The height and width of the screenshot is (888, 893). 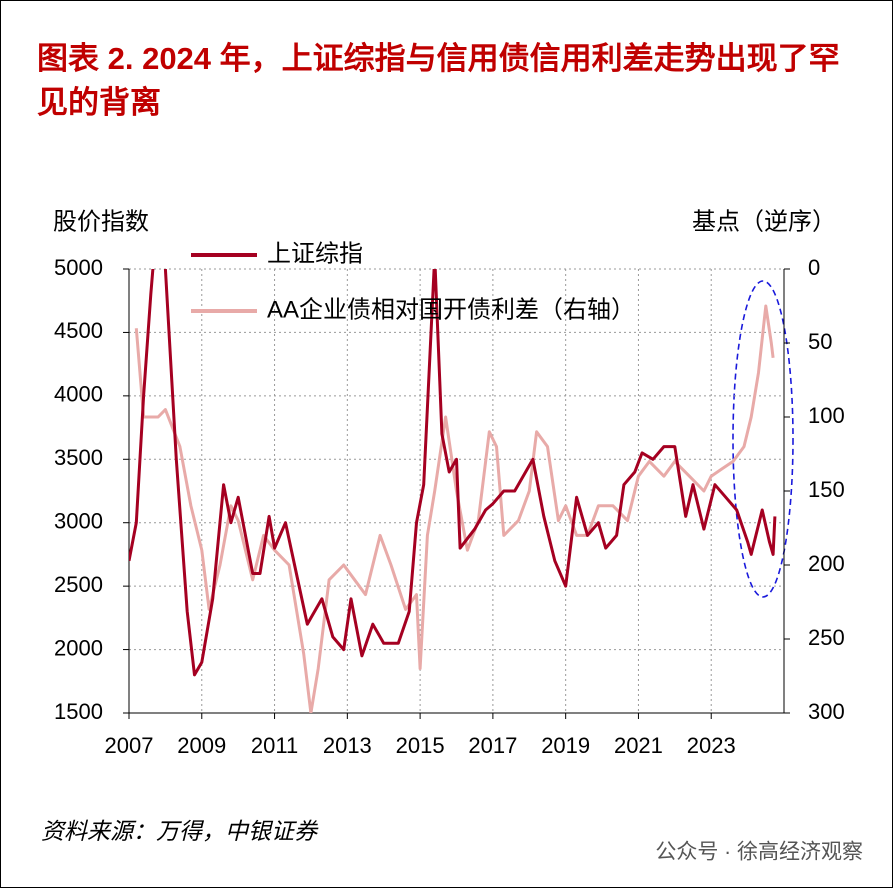 I want to click on y2-tick-label: 250, so click(x=826, y=637).